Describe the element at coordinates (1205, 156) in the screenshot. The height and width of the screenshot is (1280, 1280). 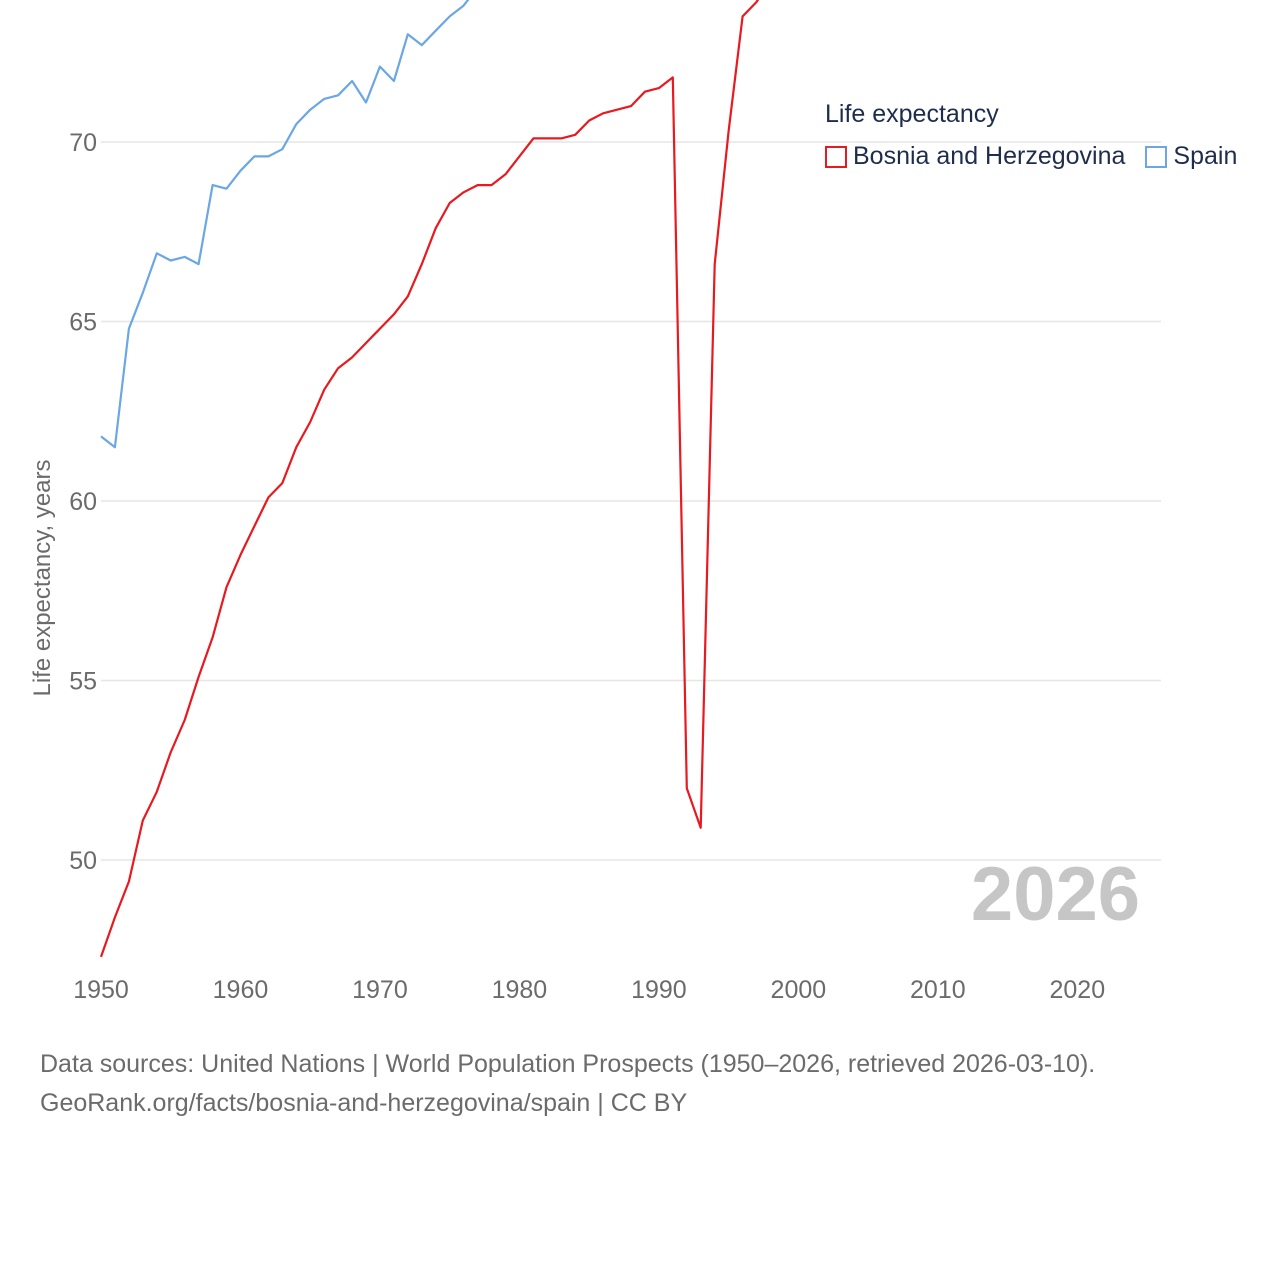
I see `legend-label-spain: Spain` at that location.